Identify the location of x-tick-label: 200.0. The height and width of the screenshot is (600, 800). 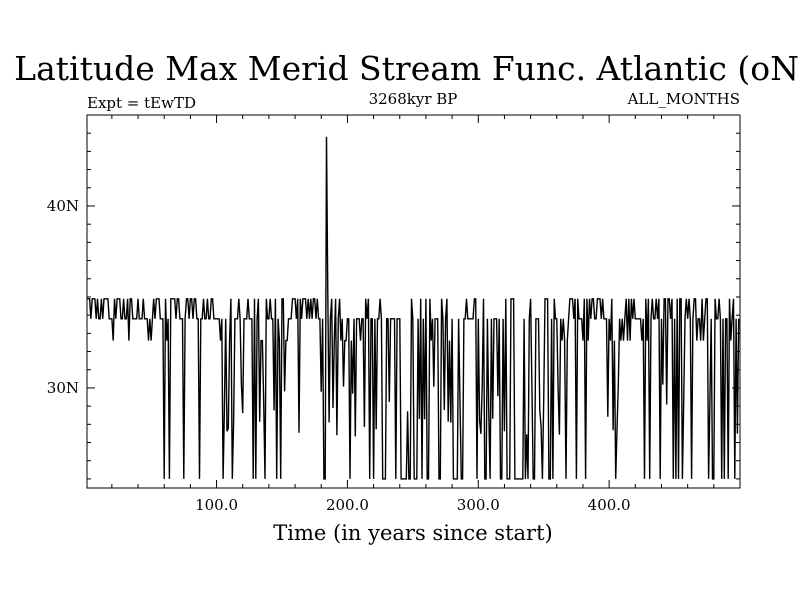
(347, 505).